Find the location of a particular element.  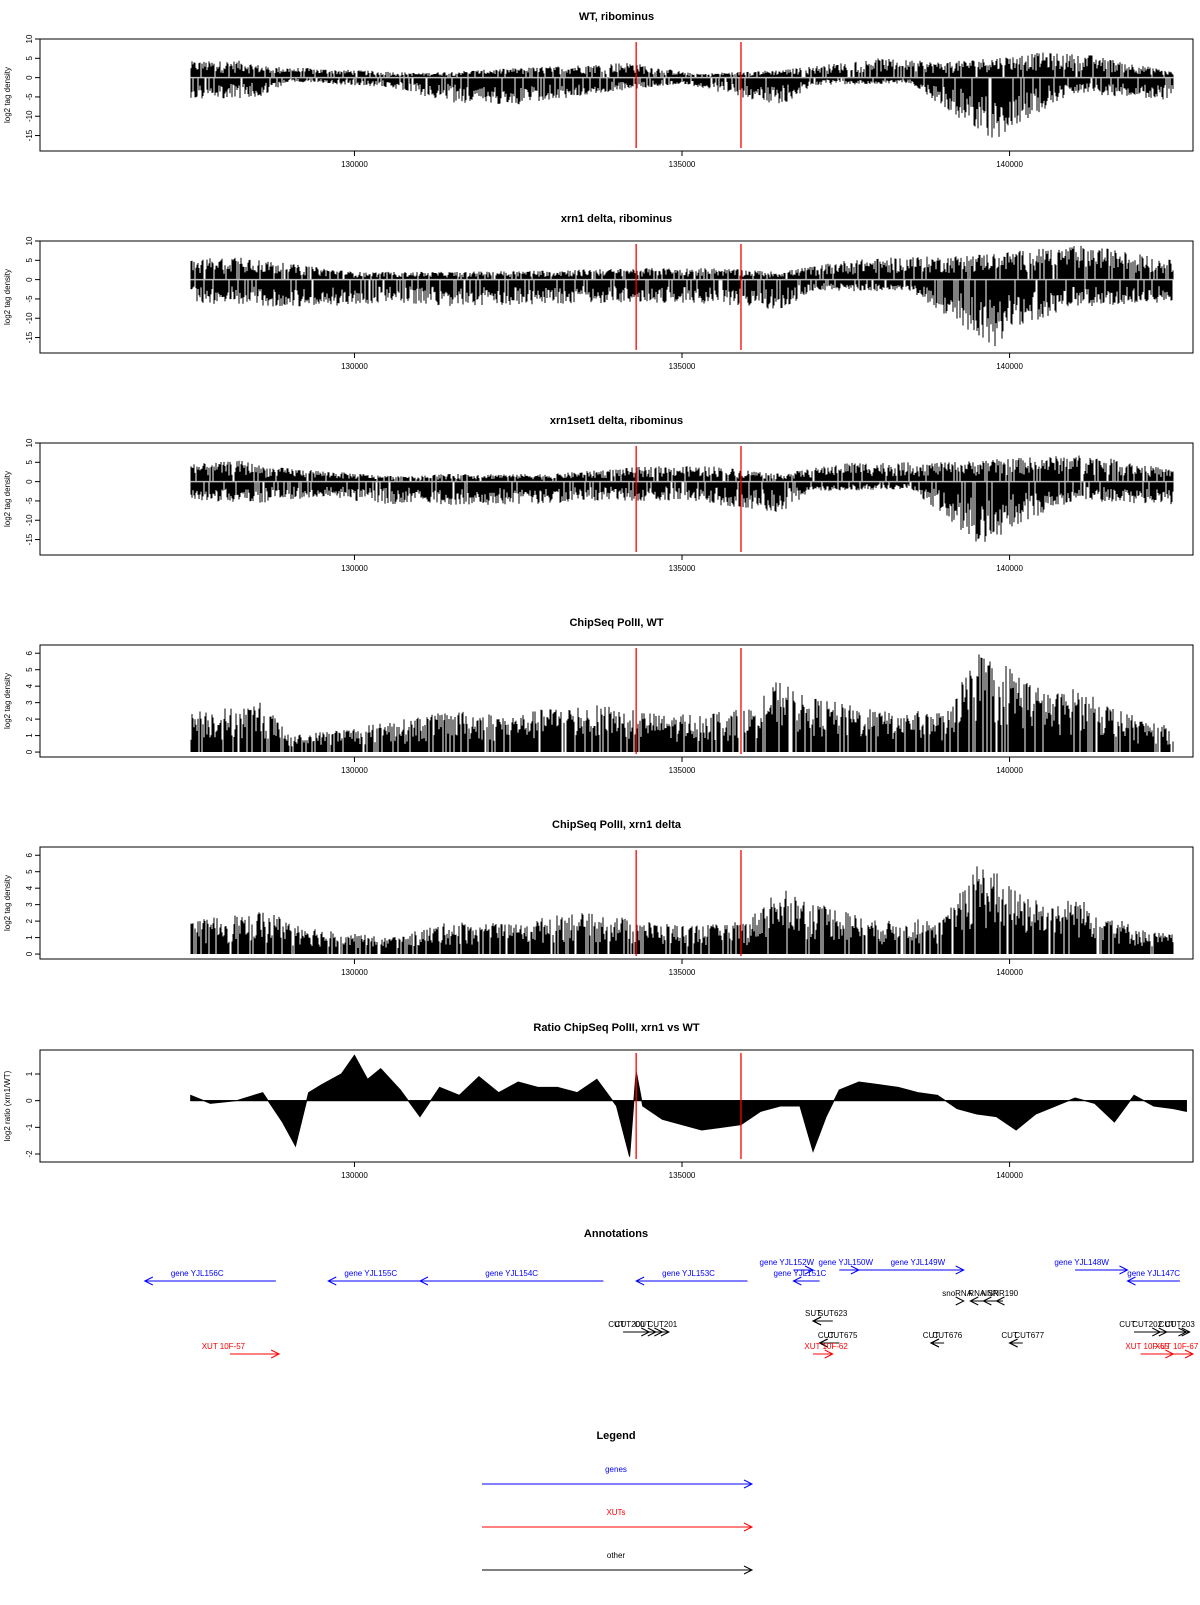

chart-title: xrn1set1 delta, ribominus is located at coordinates (616, 421).